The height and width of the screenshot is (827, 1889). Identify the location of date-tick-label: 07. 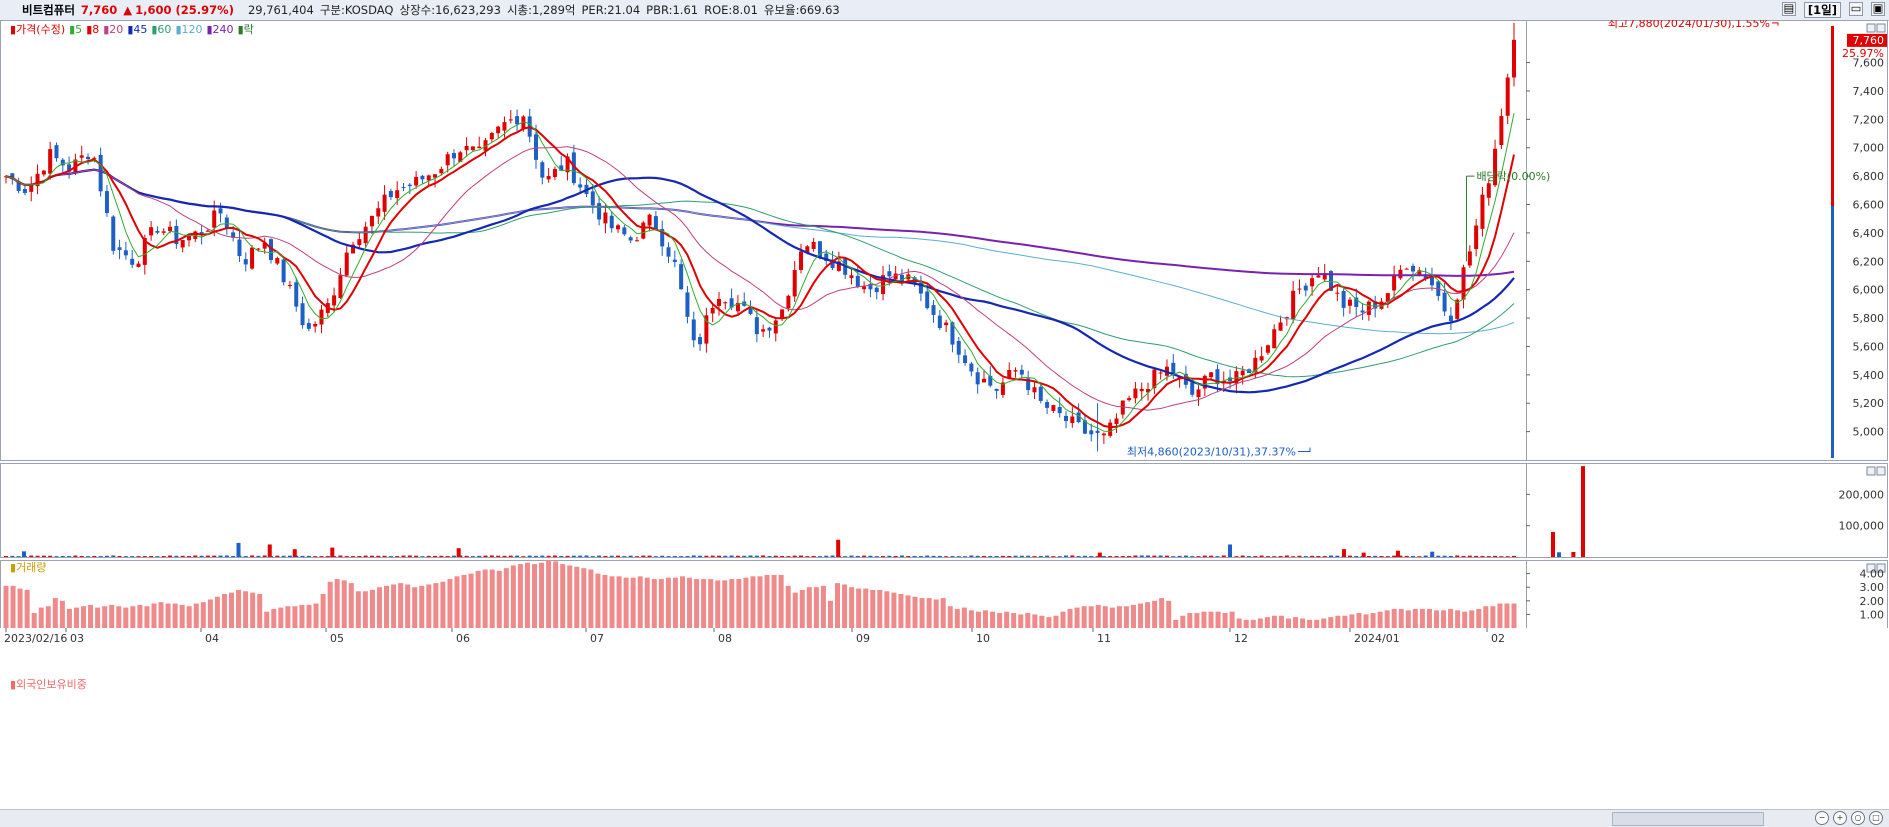
(597, 638).